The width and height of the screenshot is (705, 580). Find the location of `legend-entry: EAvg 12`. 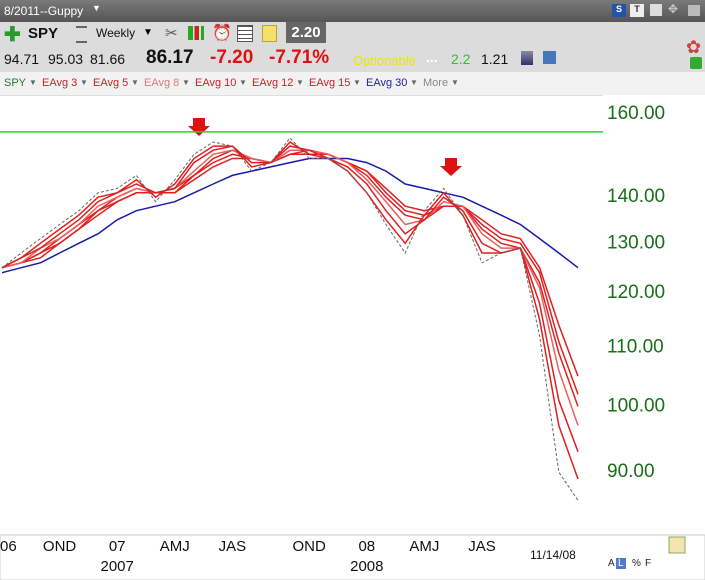

legend-entry: EAvg 12 is located at coordinates (273, 83).